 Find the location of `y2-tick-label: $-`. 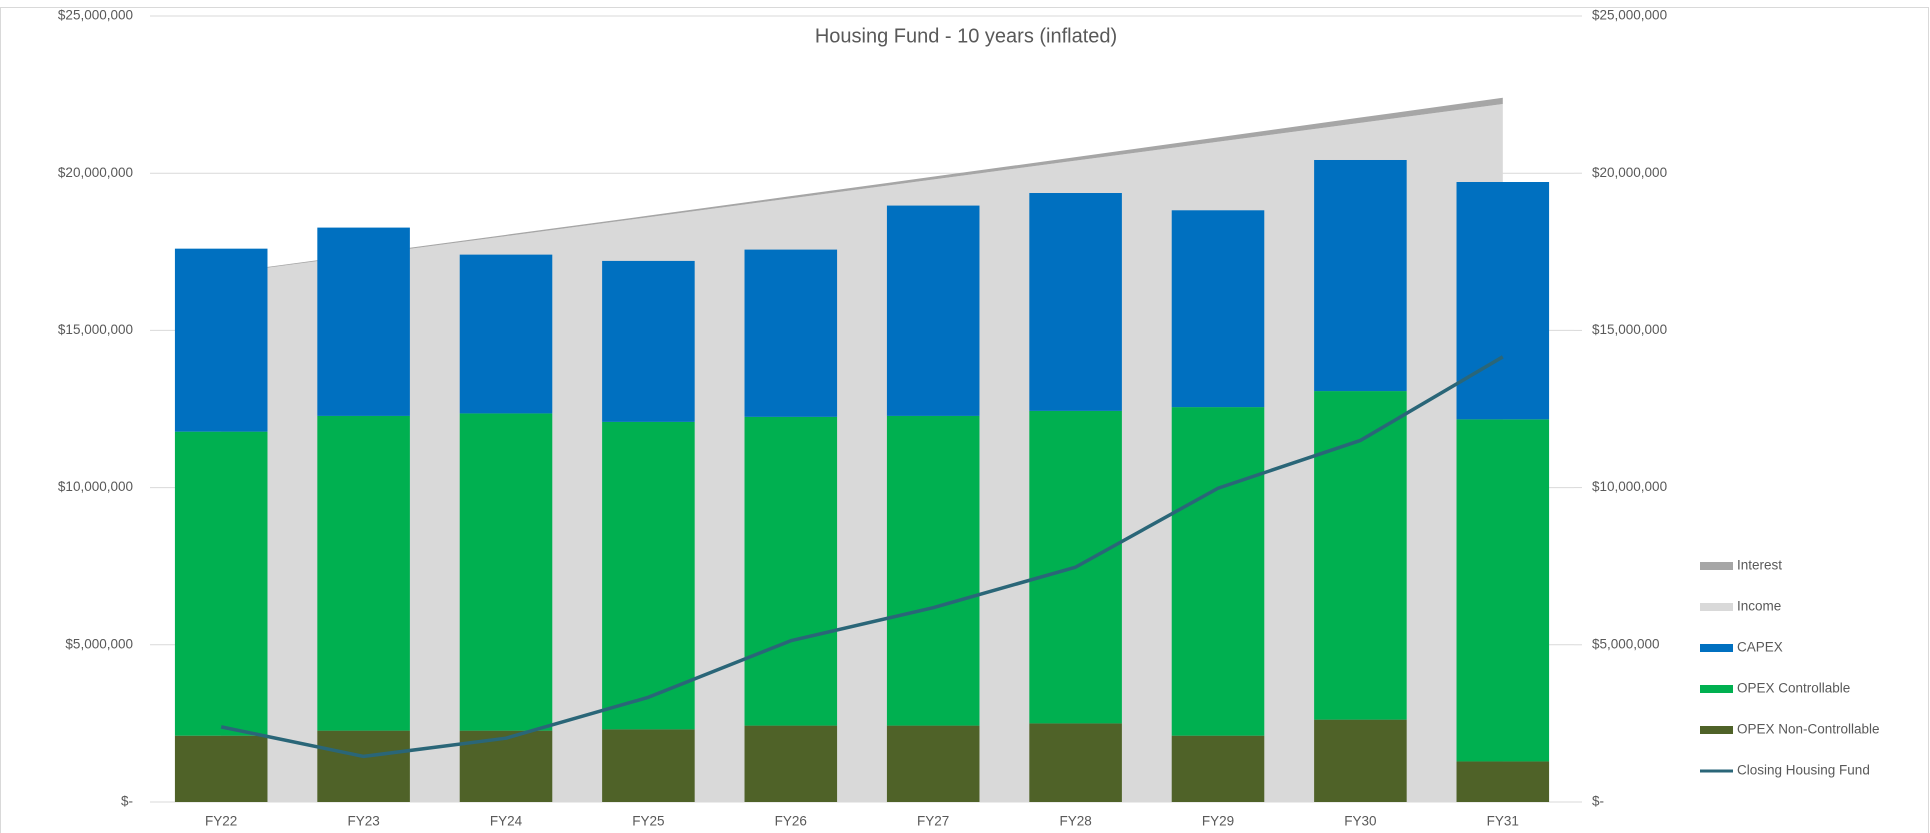

y2-tick-label: $- is located at coordinates (1598, 801).